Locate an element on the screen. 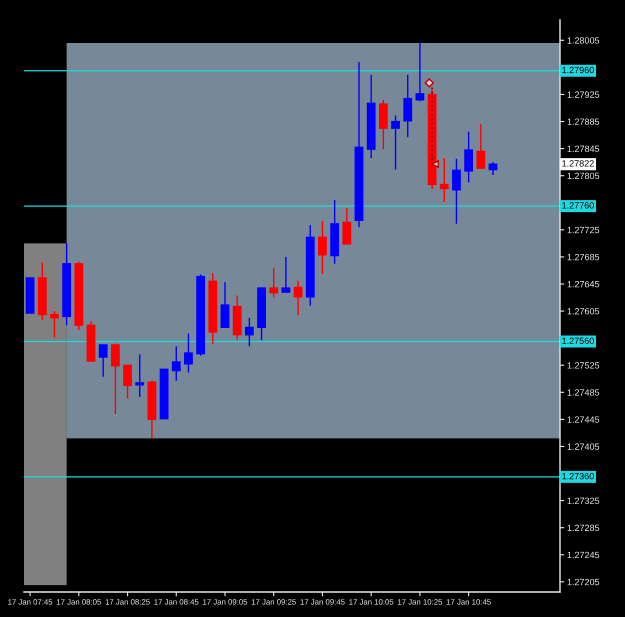  y-tick-label: 1.27925 is located at coordinates (584, 94).